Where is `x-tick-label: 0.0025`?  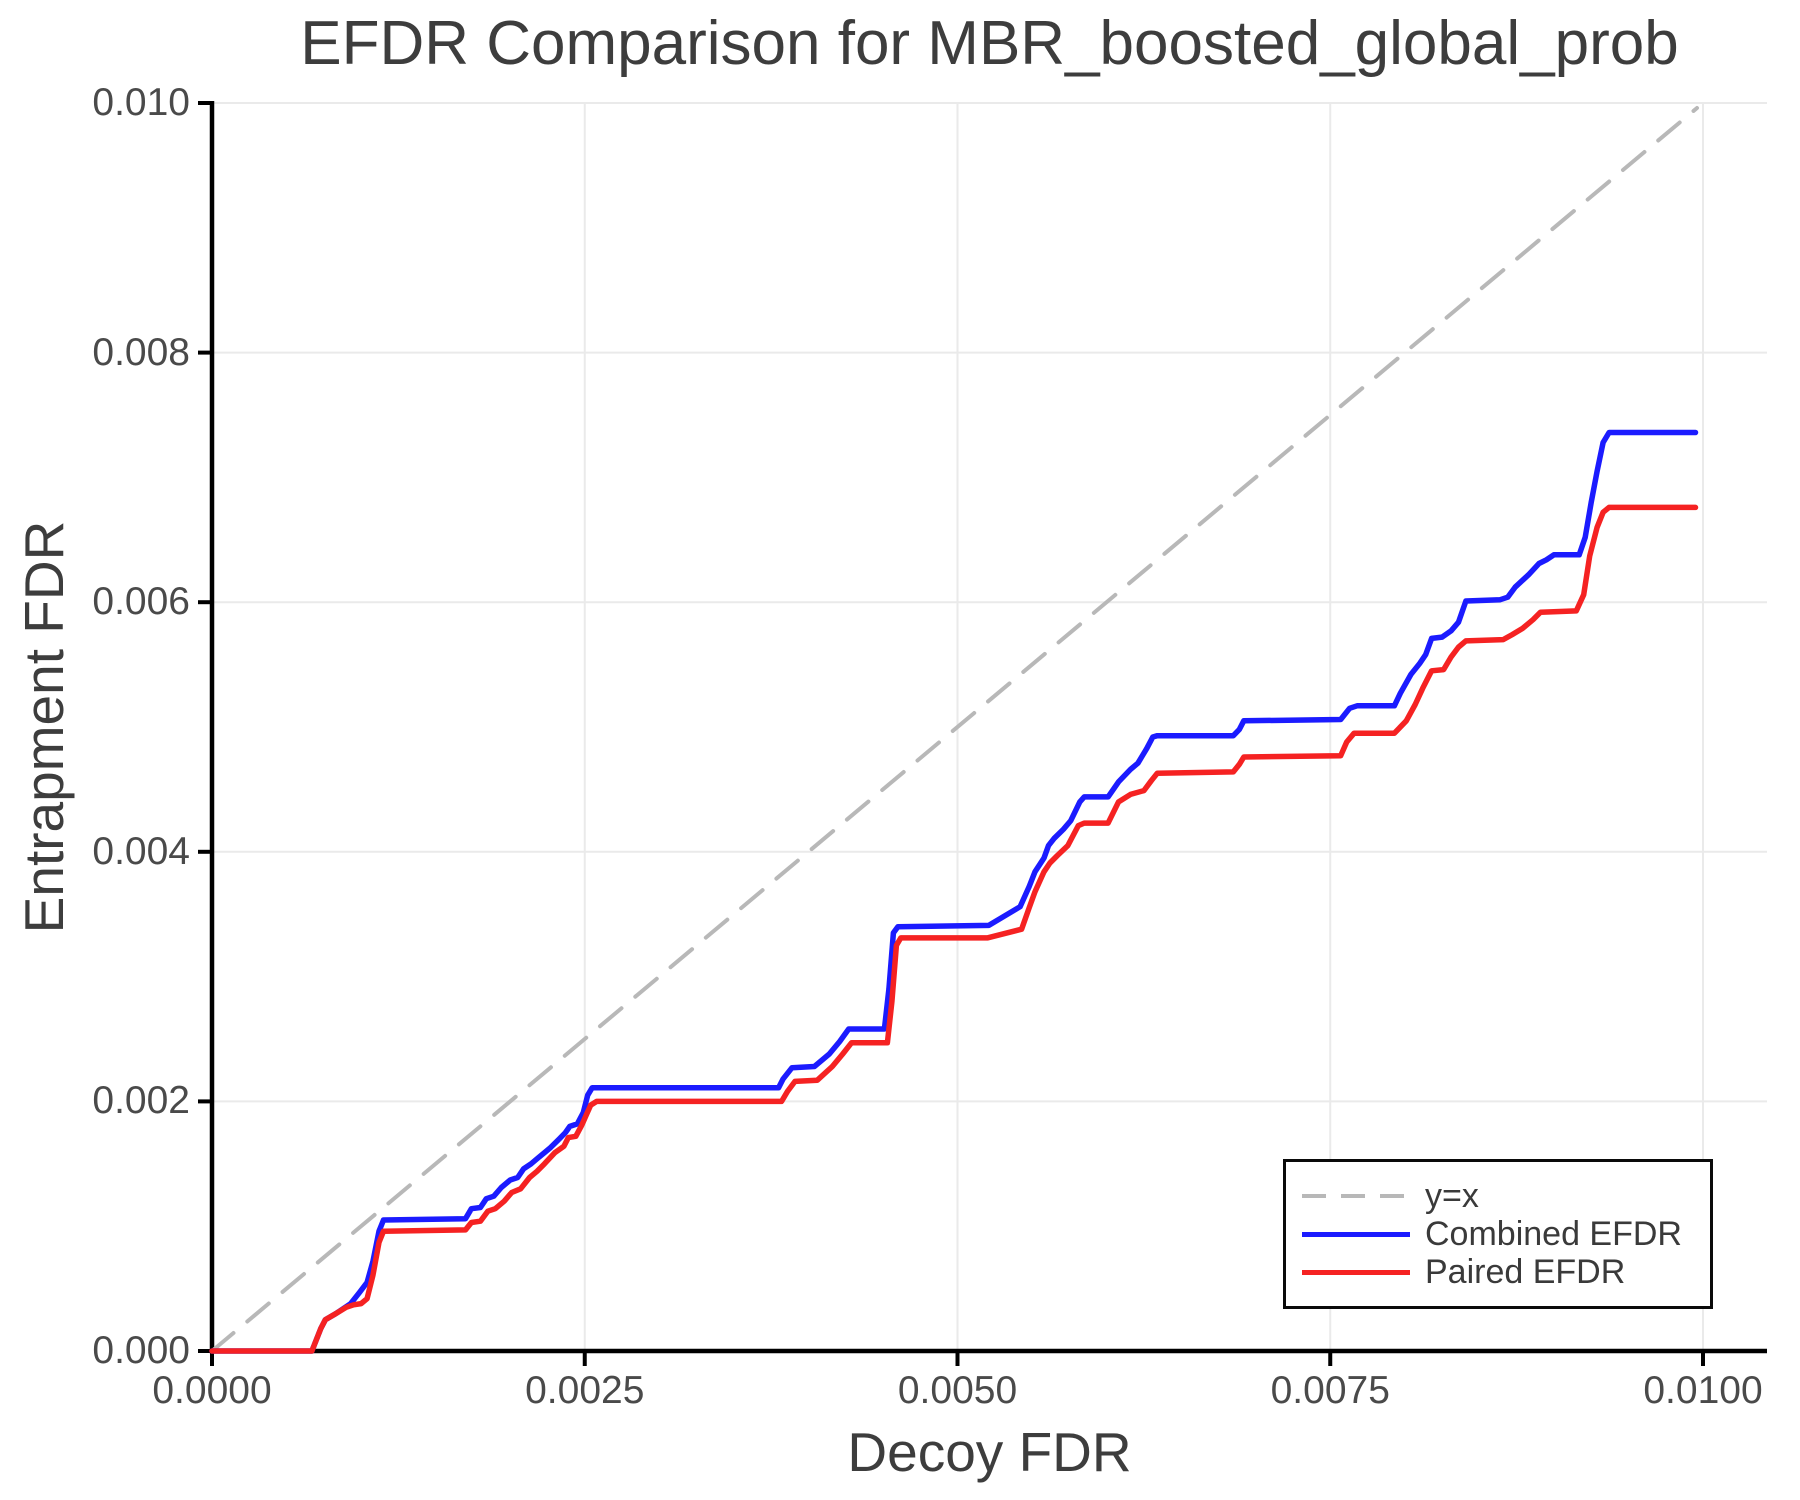
x-tick-label: 0.0025 is located at coordinates (585, 1390).